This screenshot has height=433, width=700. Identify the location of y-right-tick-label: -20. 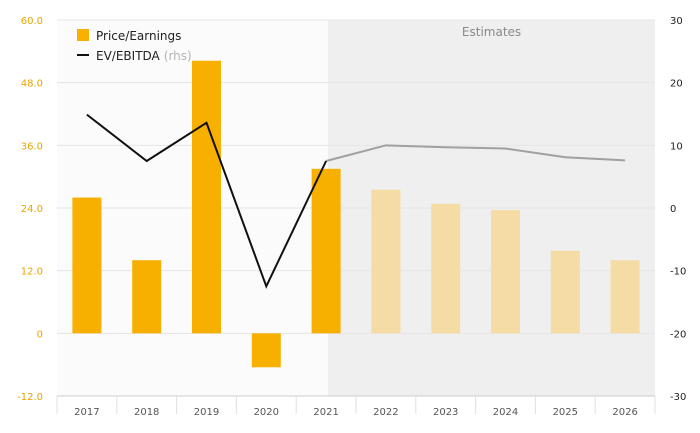
(678, 334).